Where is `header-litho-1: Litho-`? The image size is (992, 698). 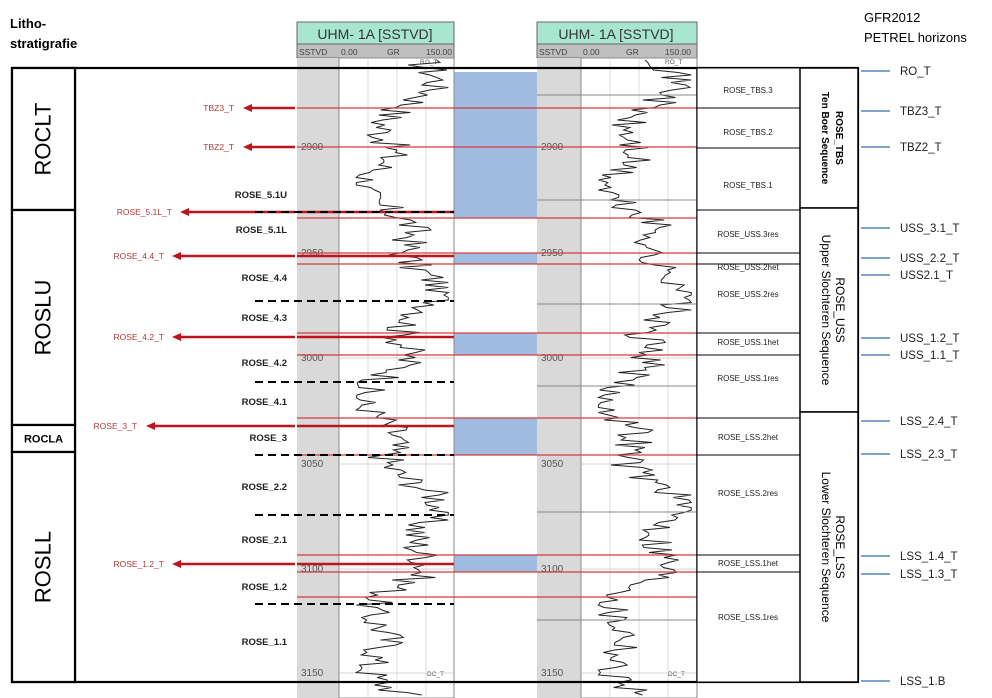 header-litho-1: Litho- is located at coordinates (28, 23).